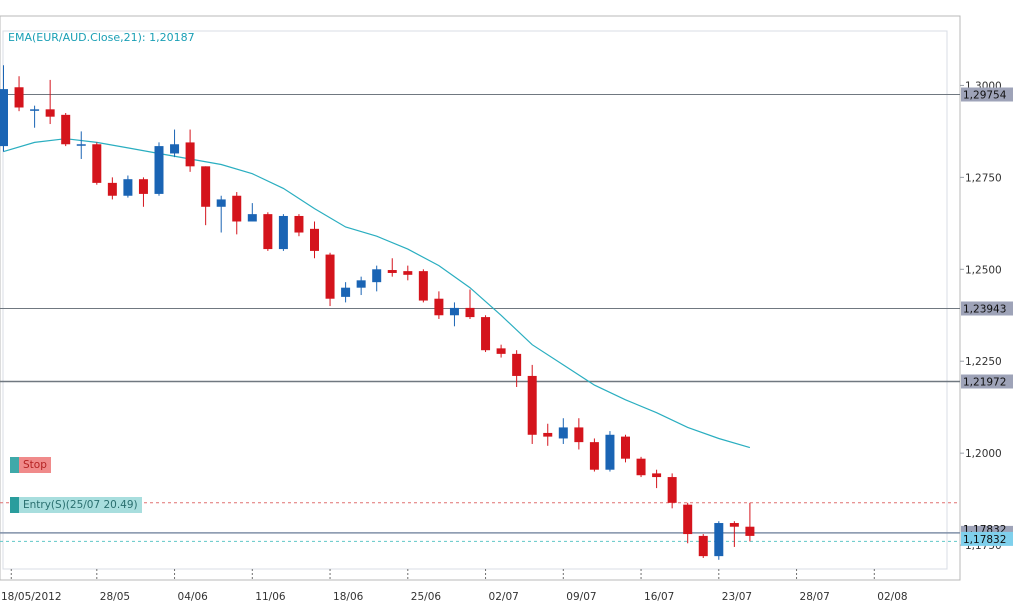 This screenshot has height=608, width=1018. Describe the element at coordinates (985, 96) in the screenshot. I see `price-level-label: 1,29754` at that location.